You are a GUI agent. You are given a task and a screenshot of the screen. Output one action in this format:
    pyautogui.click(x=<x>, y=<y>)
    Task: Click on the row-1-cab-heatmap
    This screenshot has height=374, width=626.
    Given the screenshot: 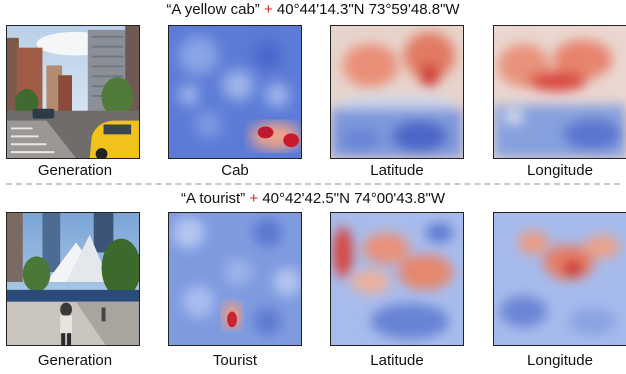 What is the action you would take?
    pyautogui.click(x=235, y=92)
    